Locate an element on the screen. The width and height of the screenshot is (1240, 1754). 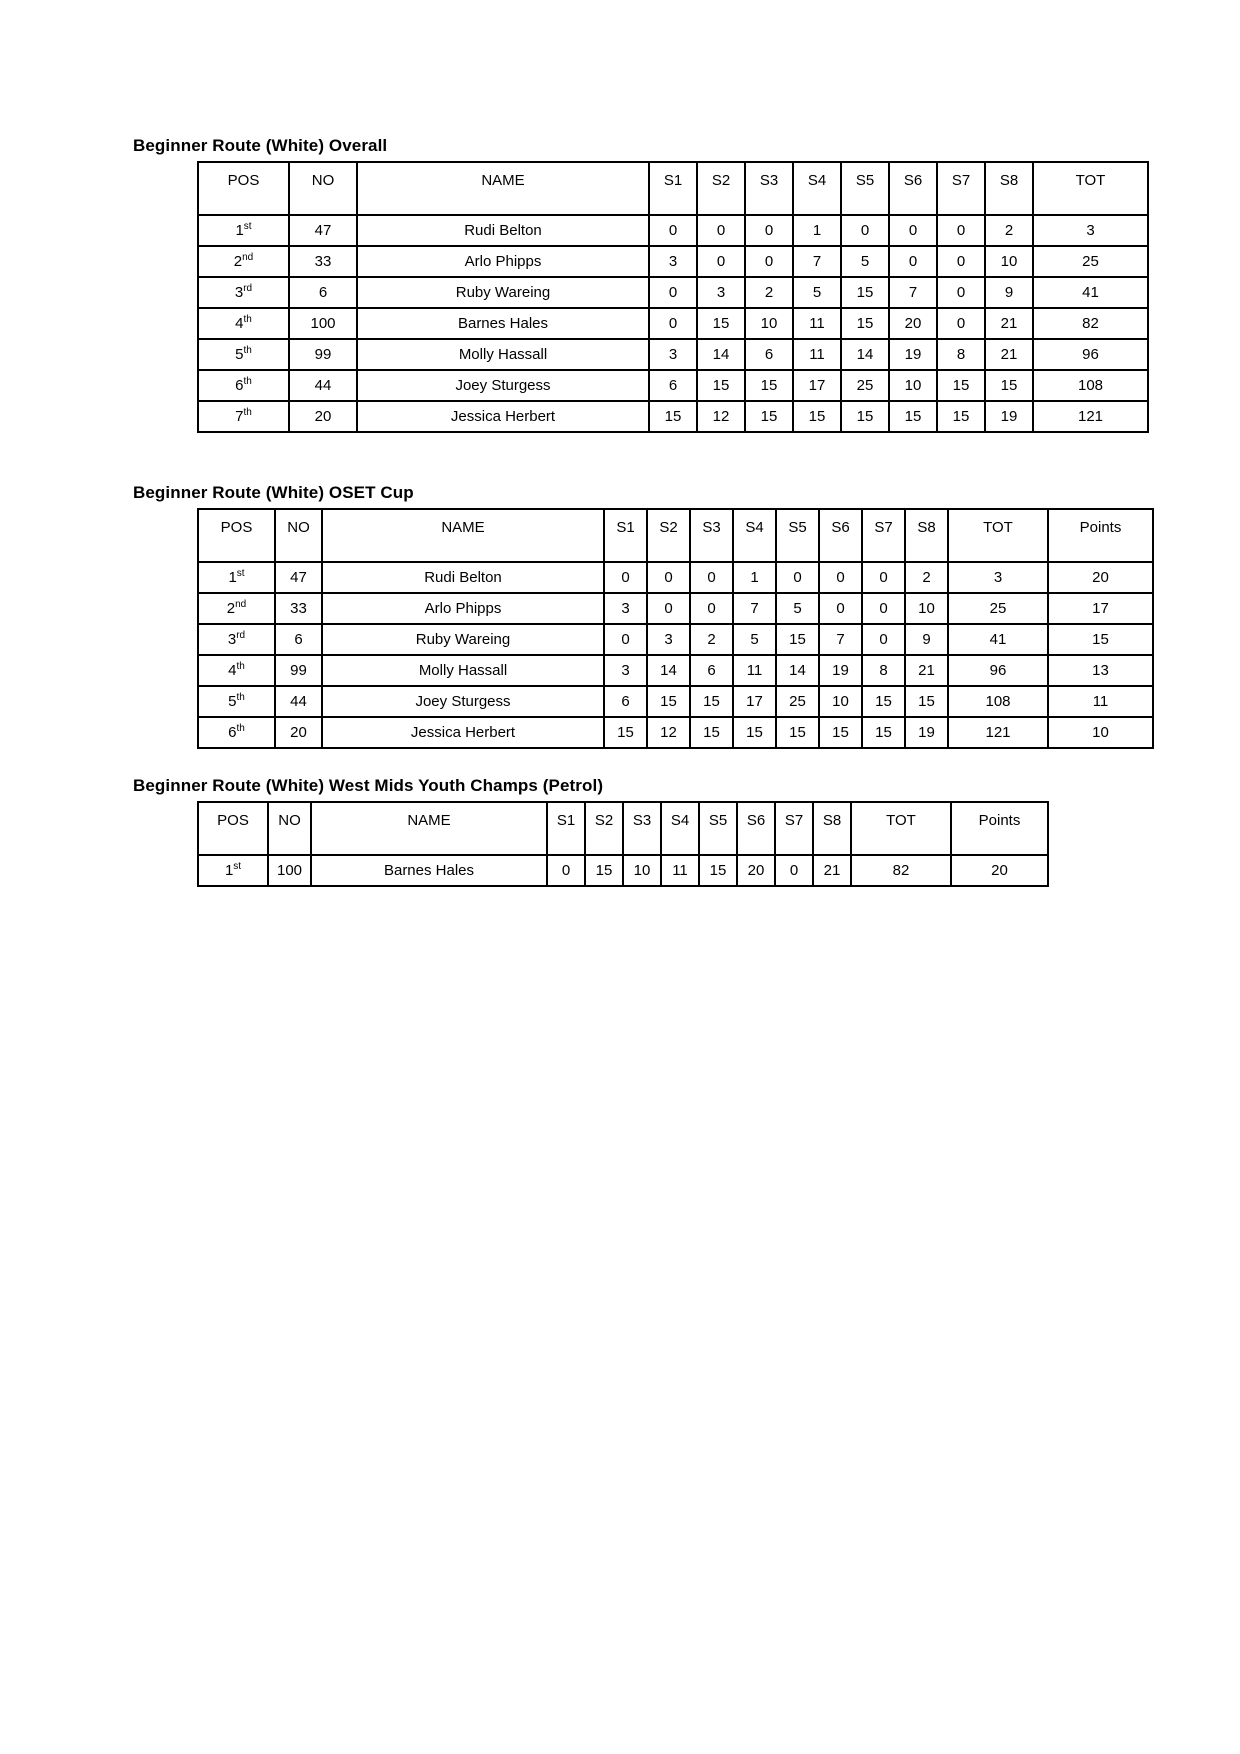
section-score-cell-s8: 10 is located at coordinates (1009, 261).